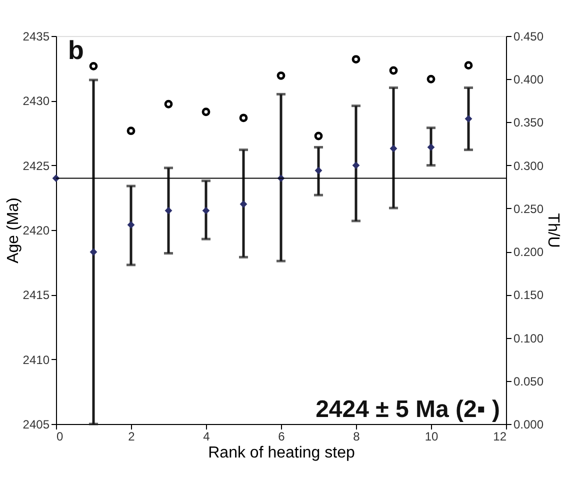 The height and width of the screenshot is (482, 588). I want to click on y2-tick-label: 0.200, so click(529, 252).